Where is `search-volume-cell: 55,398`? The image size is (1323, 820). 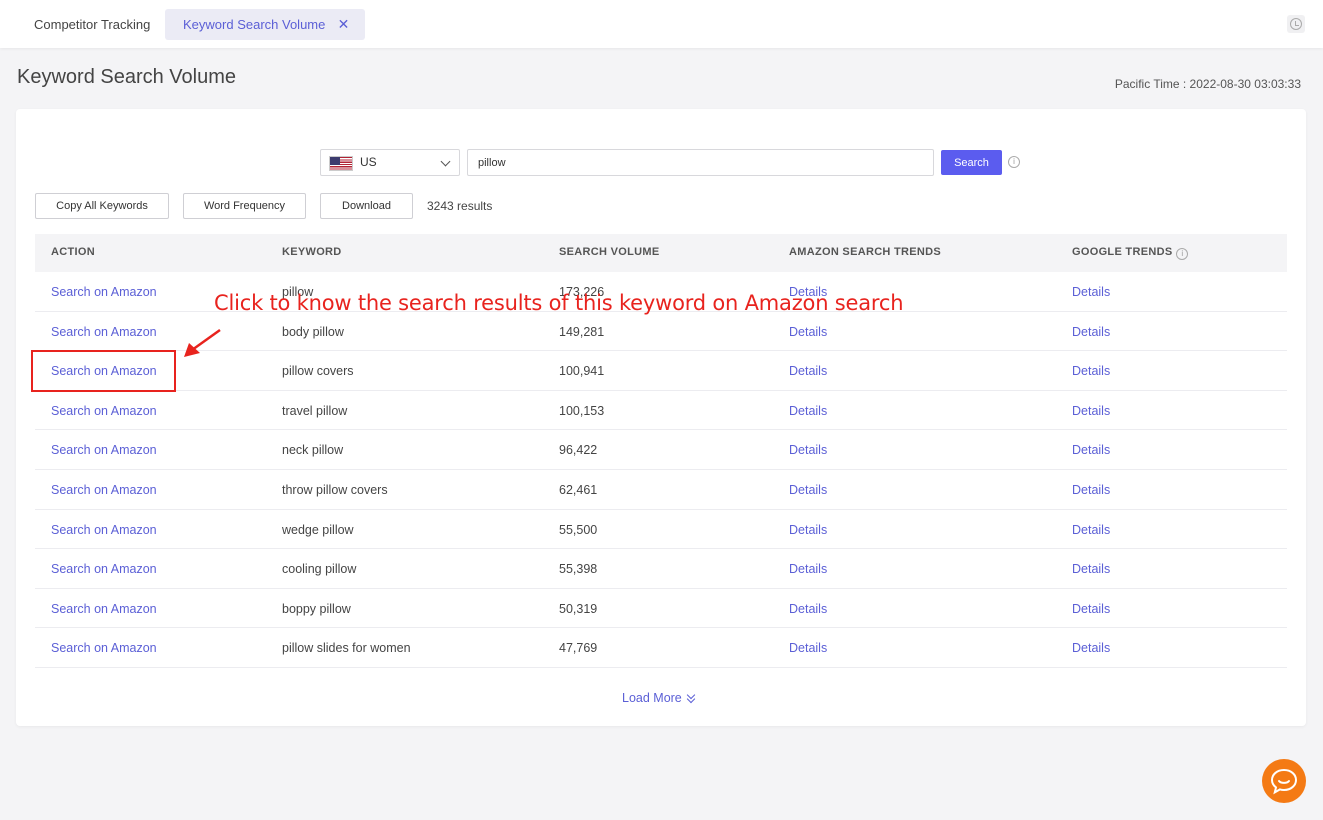
search-volume-cell: 55,398 is located at coordinates (578, 569).